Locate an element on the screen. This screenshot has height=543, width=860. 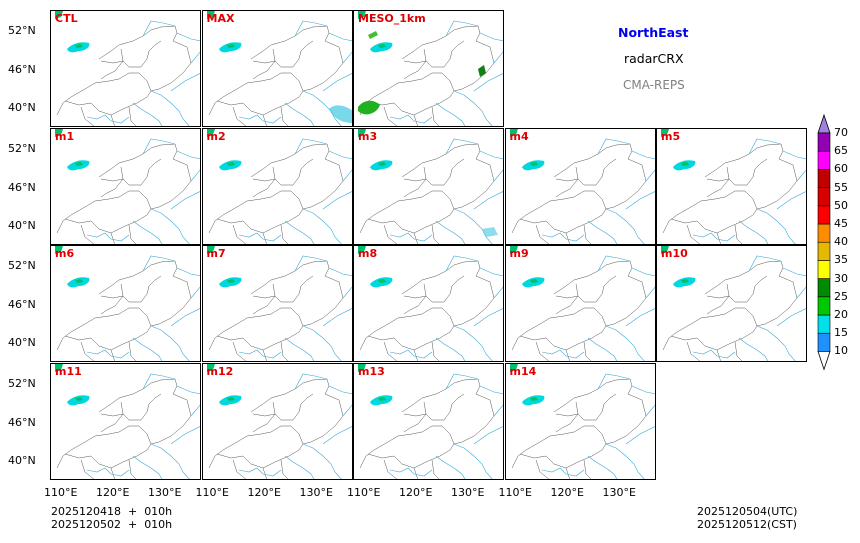
init-time-utc: 2025120418 + 010h is located at coordinates (112, 511).